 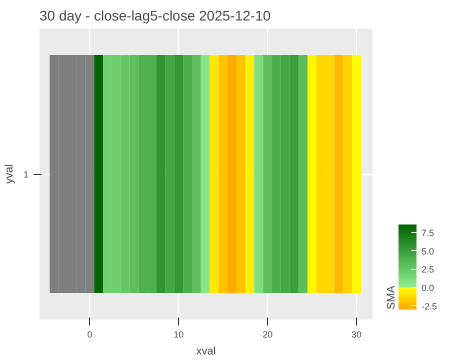 What do you see at coordinates (428, 233) in the screenshot?
I see `color-bar-label: 7.5` at bounding box center [428, 233].